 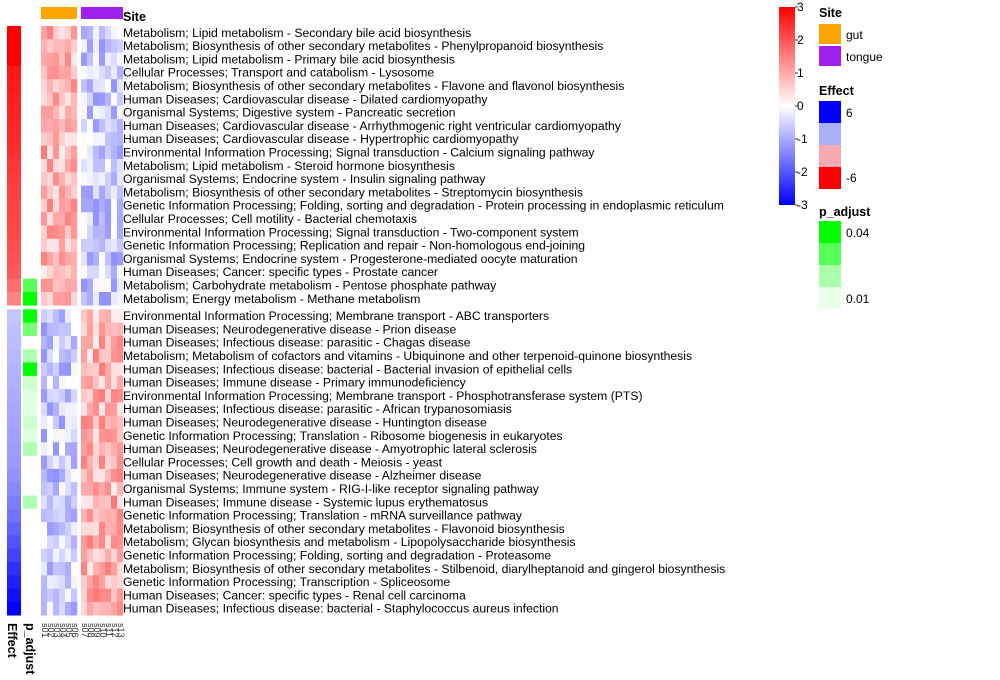 I want to click on color-scale-tick: 0, so click(x=800, y=106).